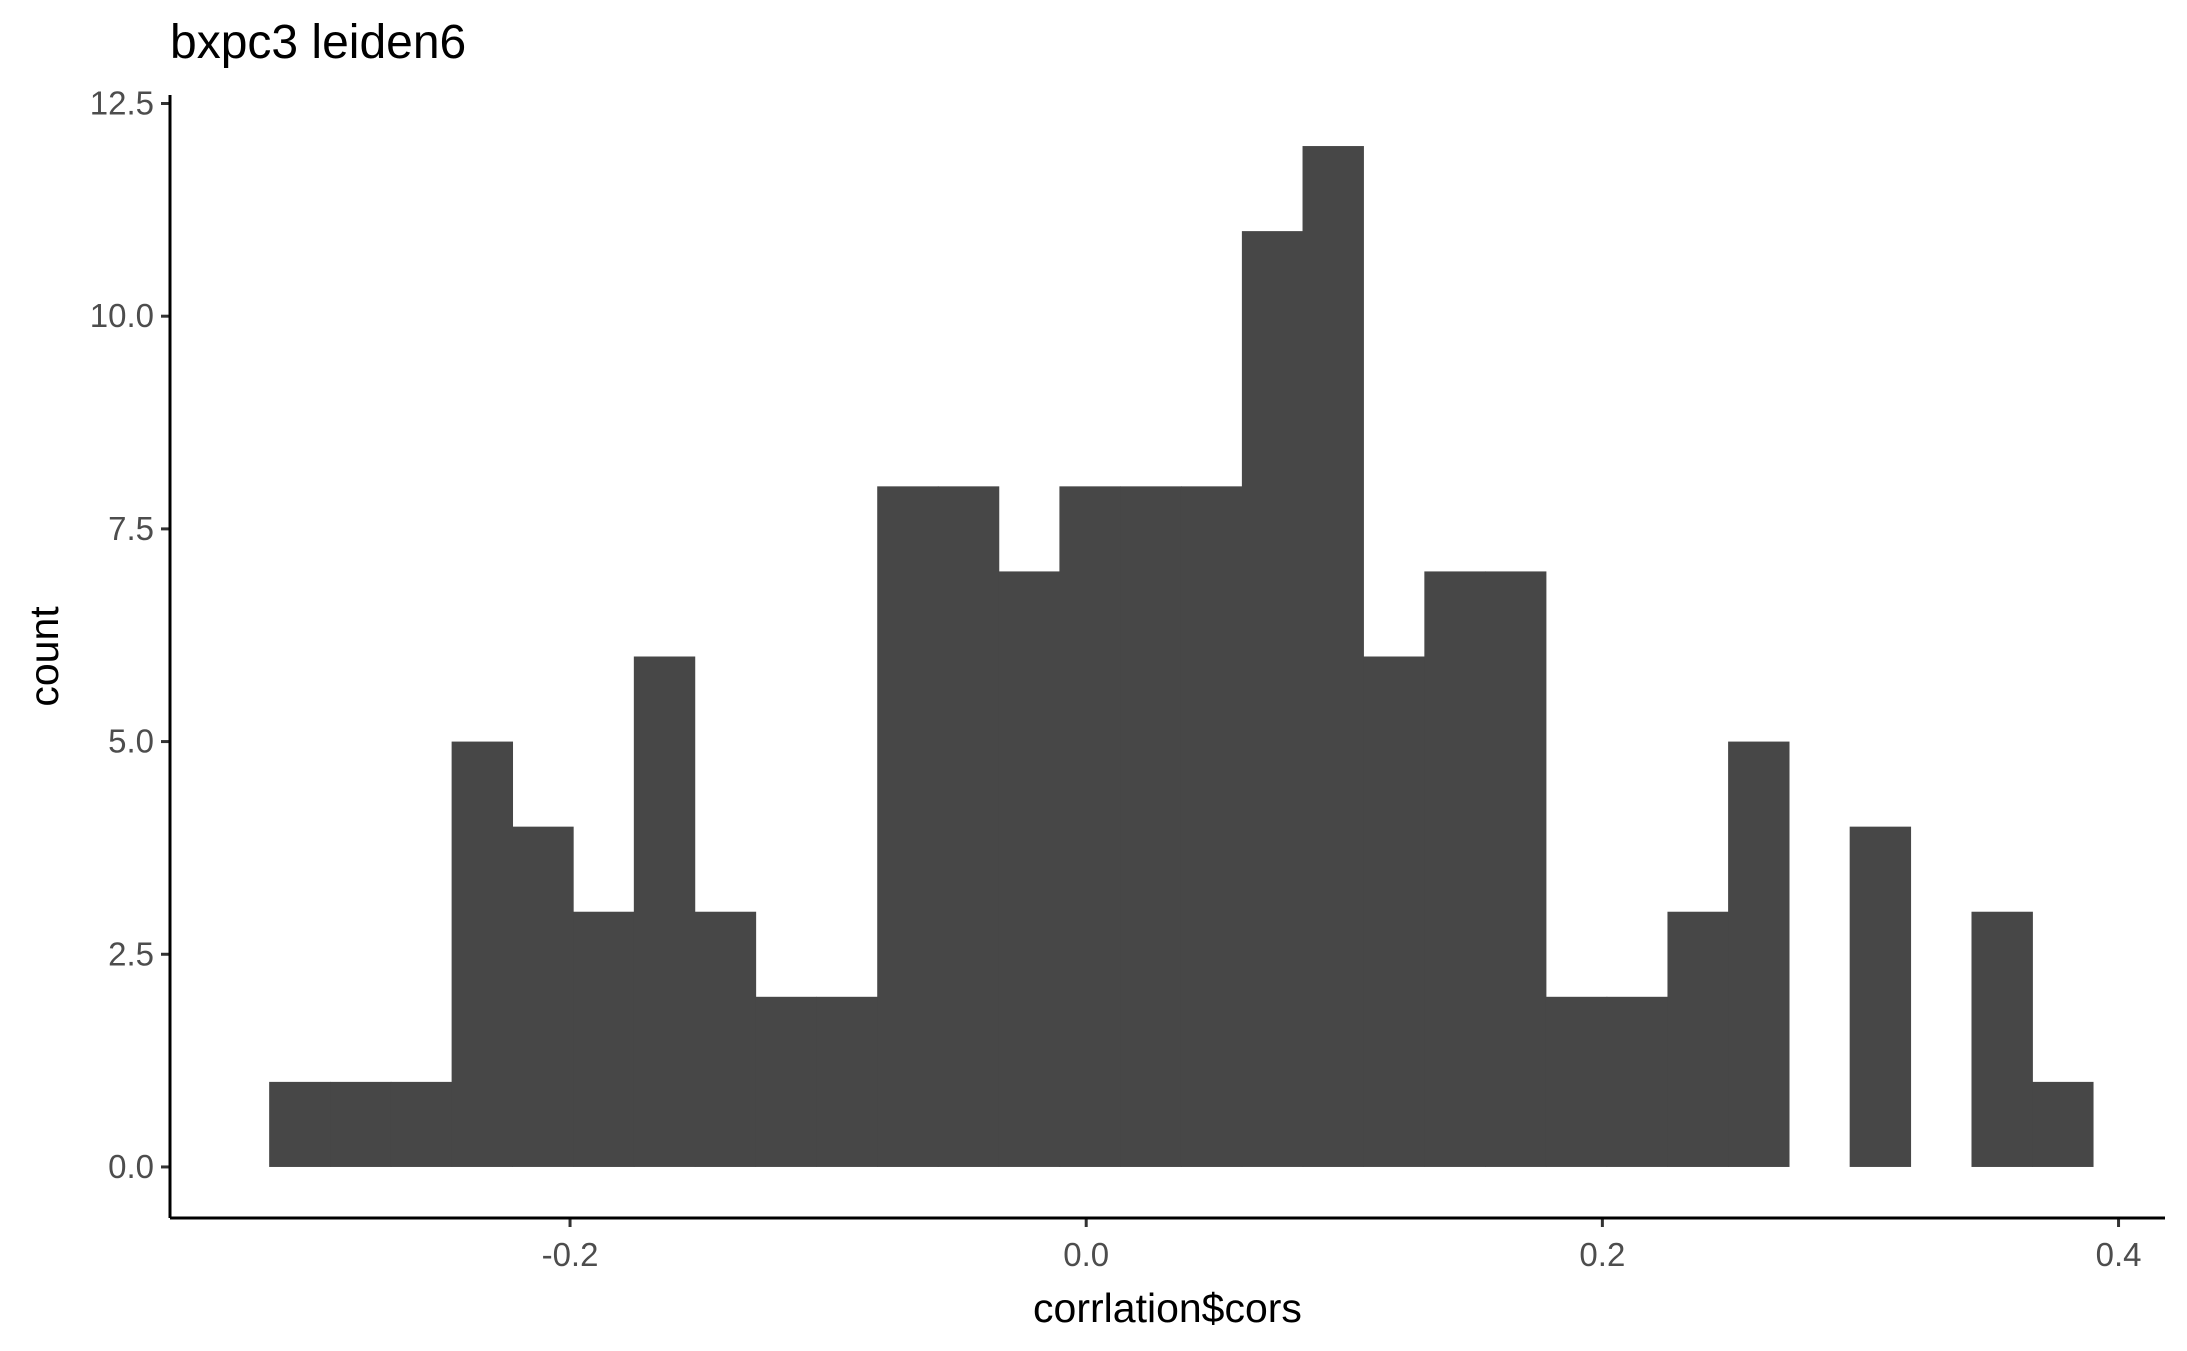 The width and height of the screenshot is (2187, 1351). Describe the element at coordinates (1342, 1245) in the screenshot. I see `x-axis-ticks: -0.2 0.0 0.2 0.4` at that location.